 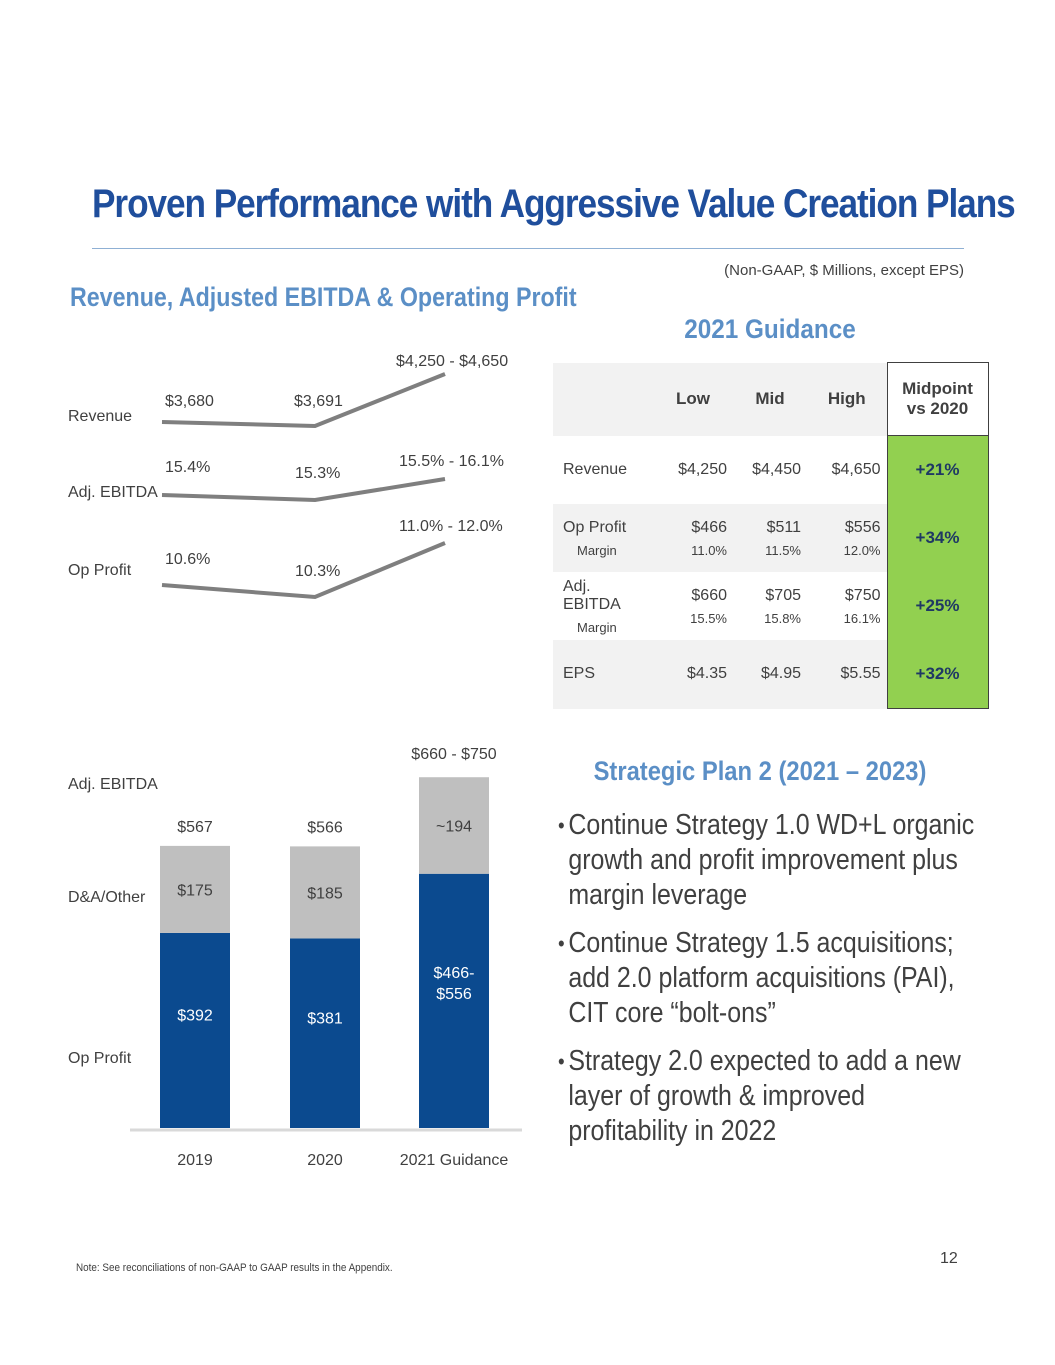 I want to click on bar-label-da-other: ~194, so click(x=454, y=826).